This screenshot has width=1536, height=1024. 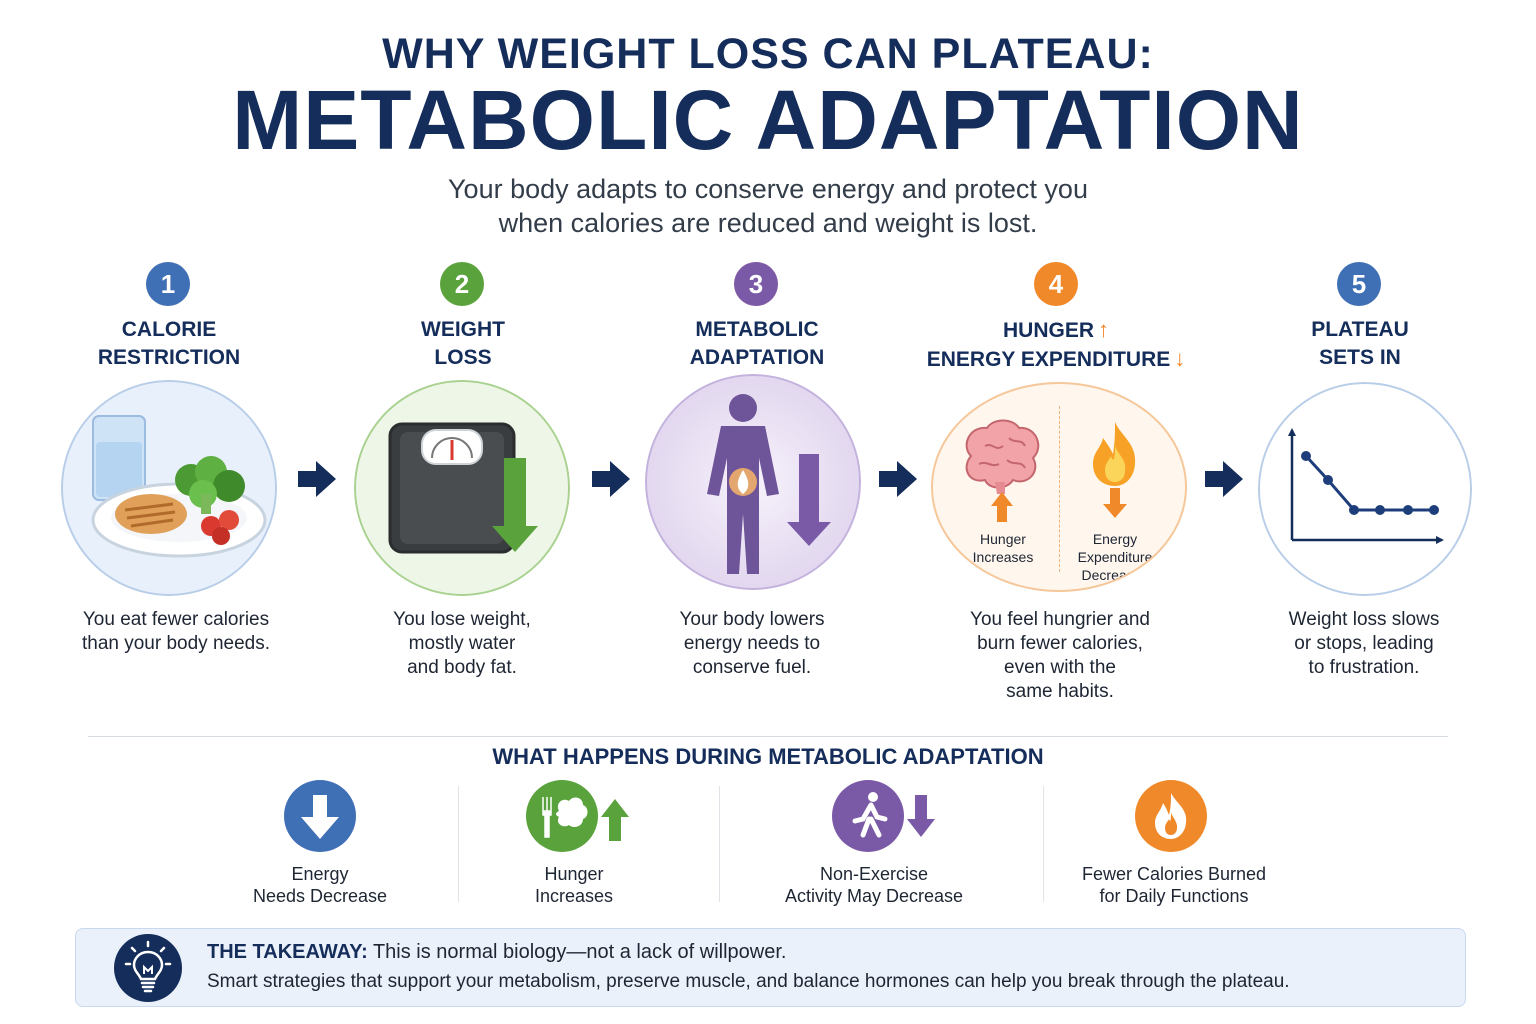 I want to click on step-3-illustration, so click(x=753, y=482).